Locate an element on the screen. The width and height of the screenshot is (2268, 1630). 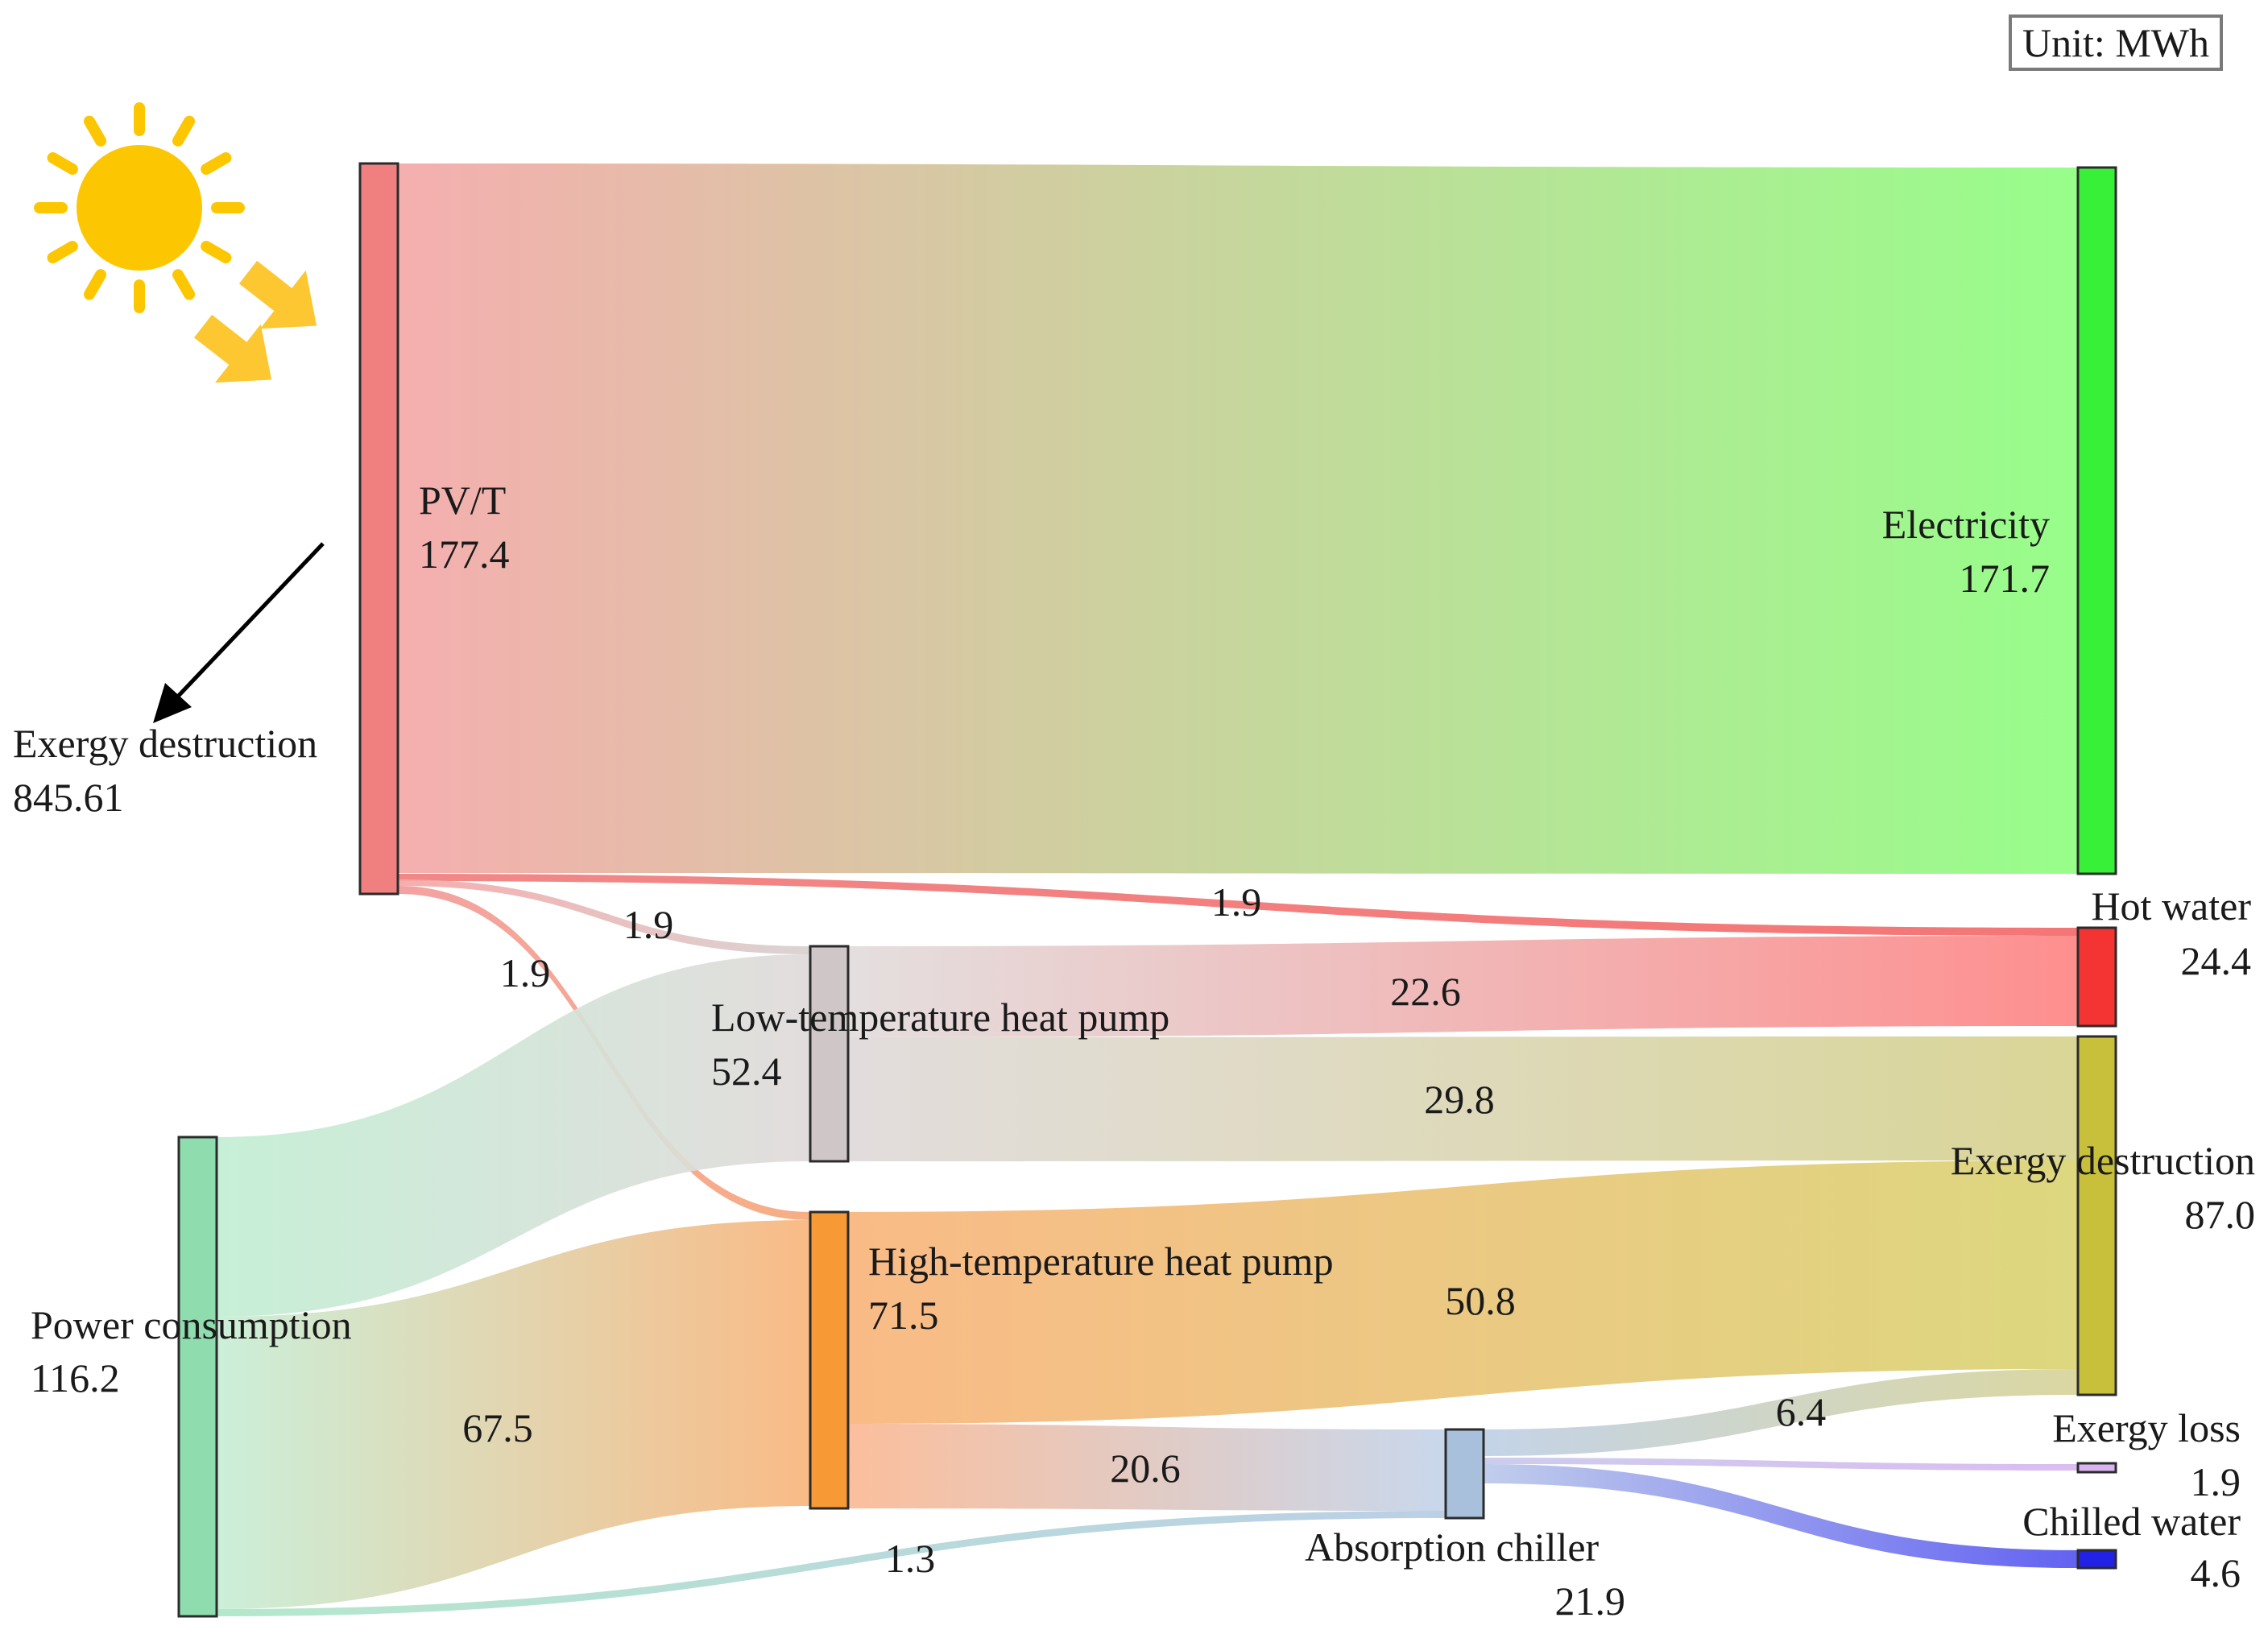
link-value-highhp-to-exdest: 50.8 is located at coordinates (1480, 1300).